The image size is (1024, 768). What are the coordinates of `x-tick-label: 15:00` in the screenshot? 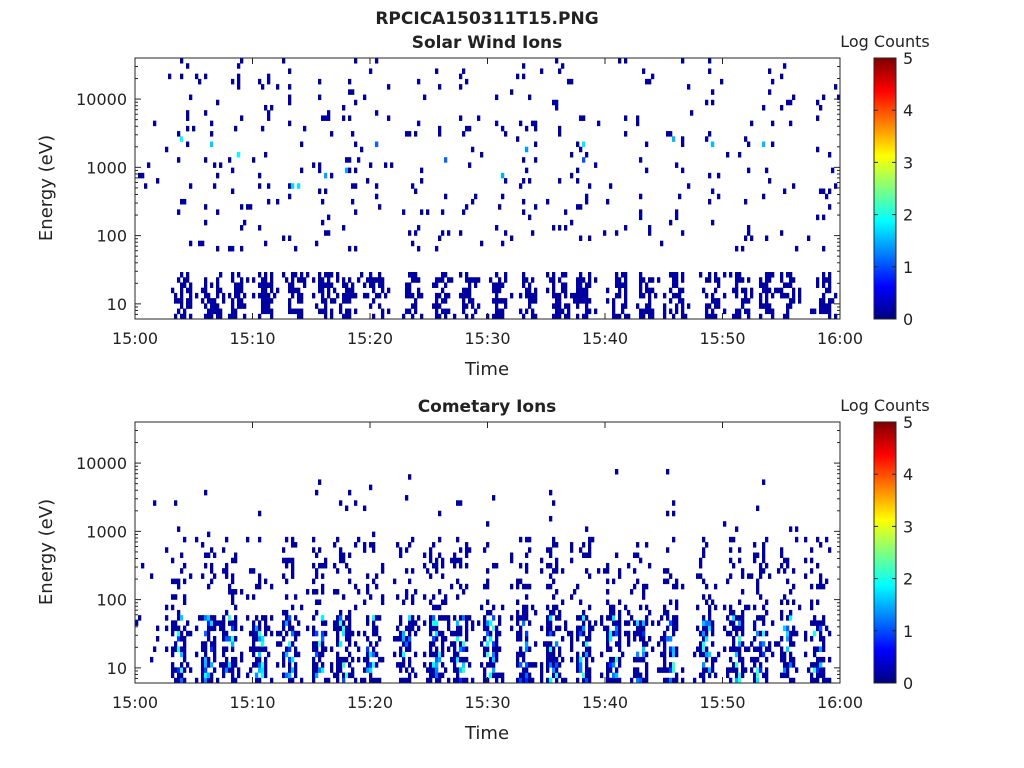 It's located at (135, 338).